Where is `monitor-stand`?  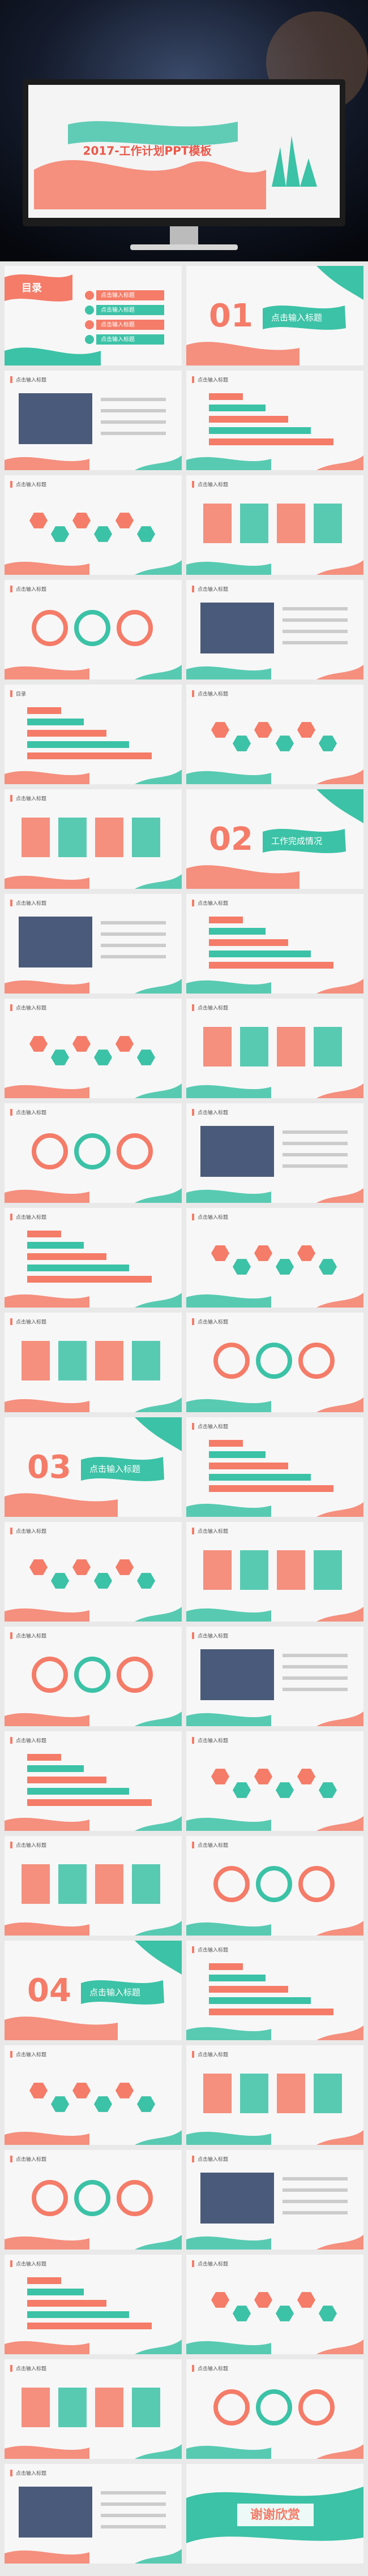
monitor-stand is located at coordinates (184, 247).